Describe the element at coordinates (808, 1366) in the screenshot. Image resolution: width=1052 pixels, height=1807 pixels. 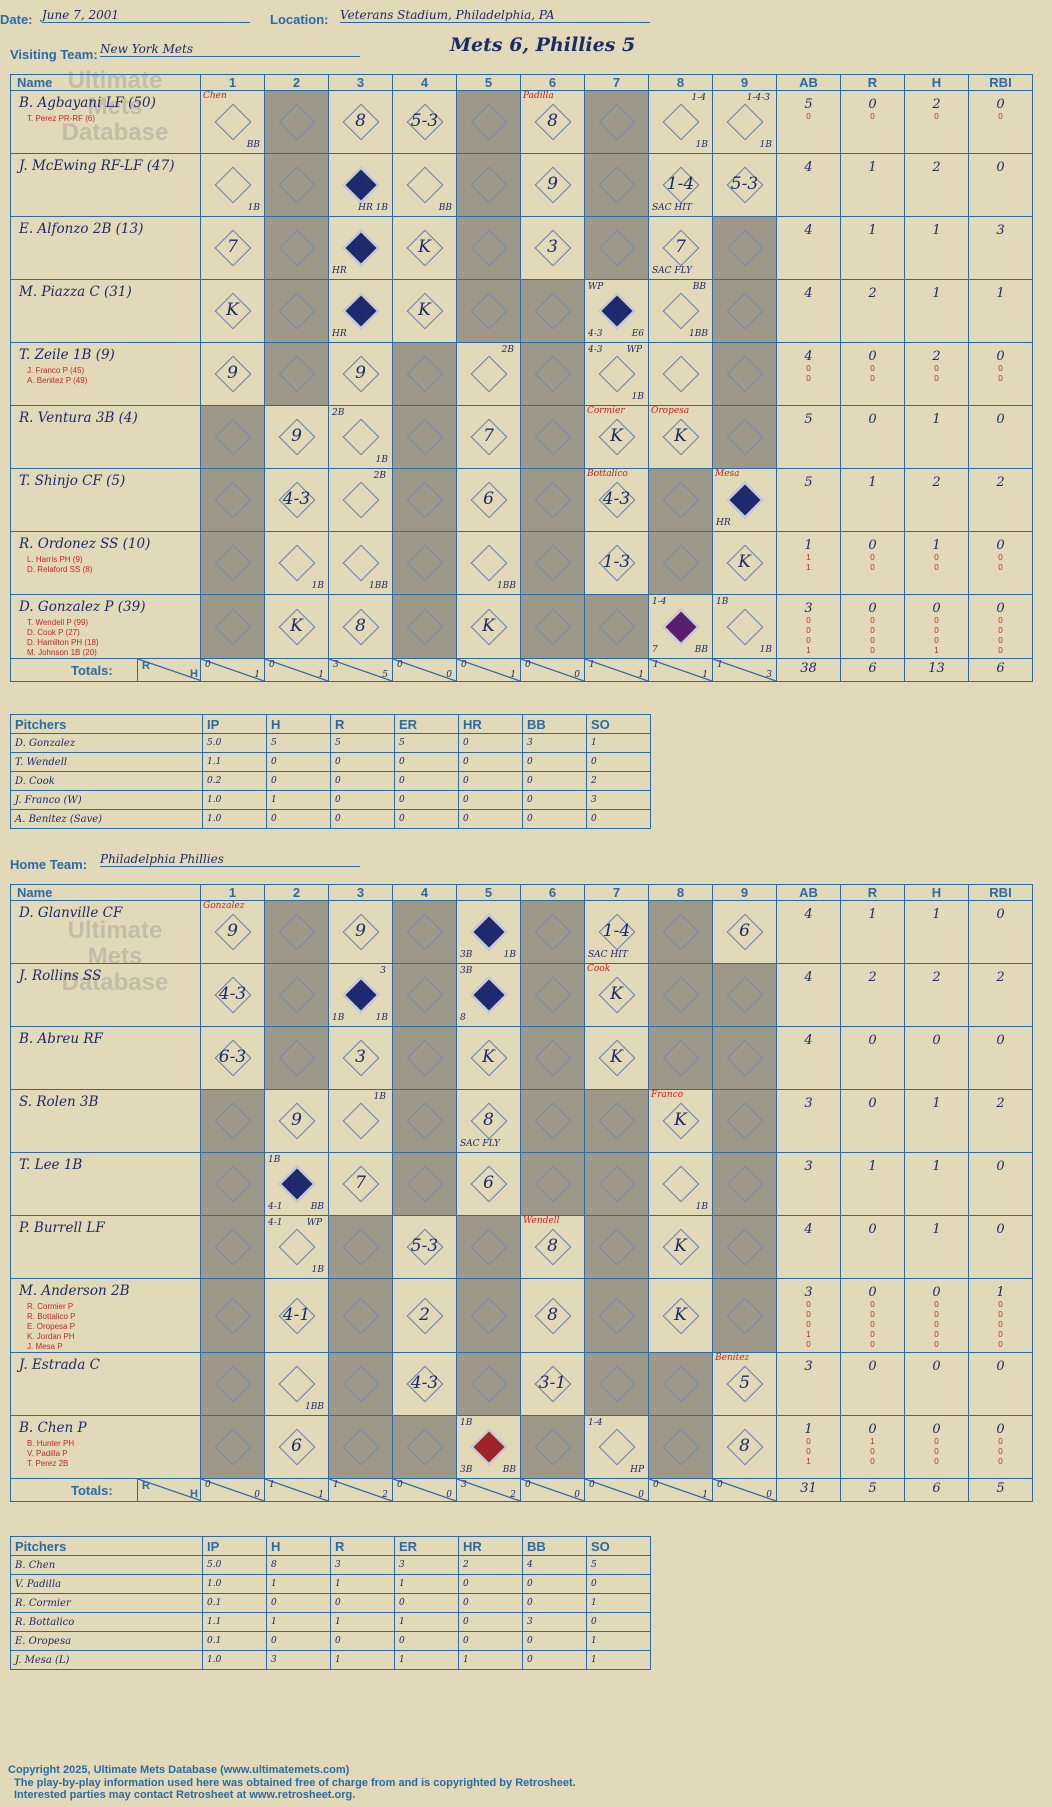
I see `batter-stat: 3` at that location.